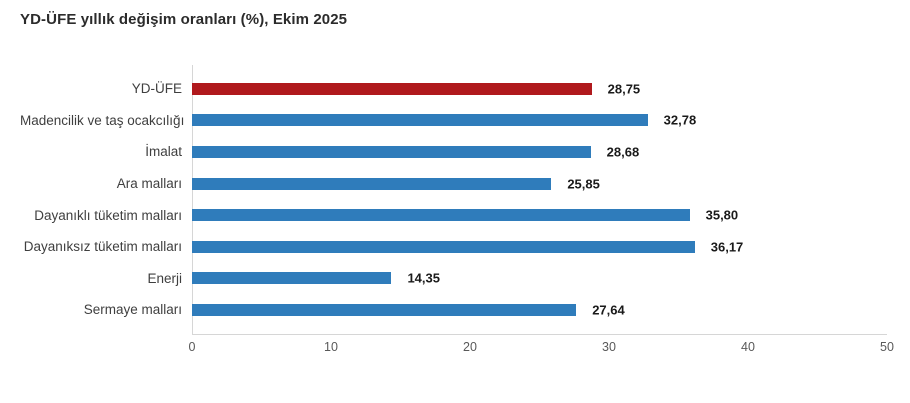 The width and height of the screenshot is (910, 403). What do you see at coordinates (102, 120) in the screenshot?
I see `category-label: Madencilik ve taş ocakcılığı` at bounding box center [102, 120].